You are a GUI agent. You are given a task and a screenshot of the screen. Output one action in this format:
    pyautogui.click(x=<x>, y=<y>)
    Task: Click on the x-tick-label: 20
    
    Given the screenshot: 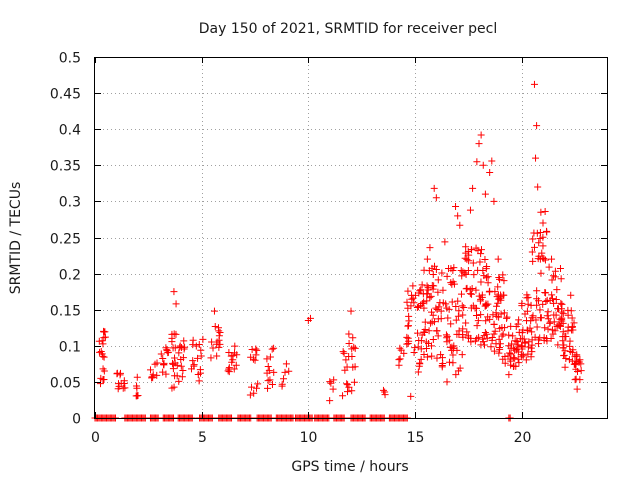 What is the action you would take?
    pyautogui.click(x=523, y=438)
    